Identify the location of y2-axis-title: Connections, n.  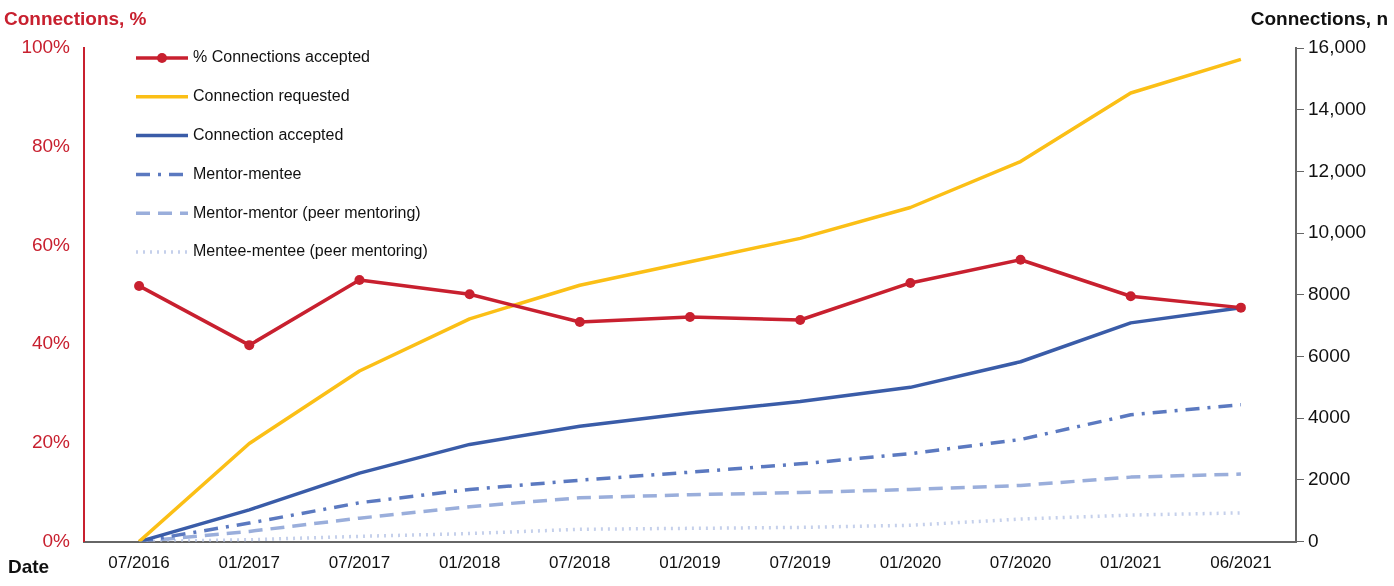
(1319, 19).